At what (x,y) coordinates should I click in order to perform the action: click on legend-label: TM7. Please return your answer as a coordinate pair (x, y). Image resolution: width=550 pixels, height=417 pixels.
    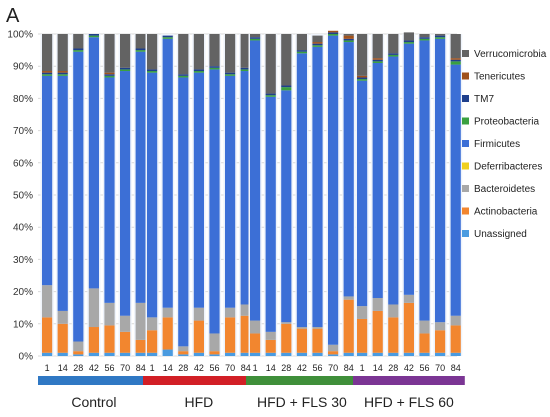
    Looking at the image, I should click on (484, 99).